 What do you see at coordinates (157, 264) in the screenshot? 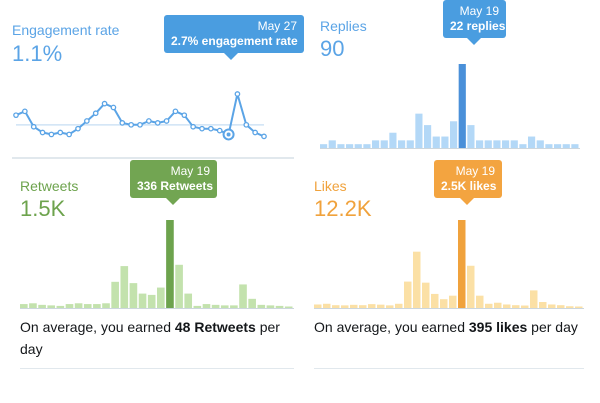
I see `retweets-bar-chart` at bounding box center [157, 264].